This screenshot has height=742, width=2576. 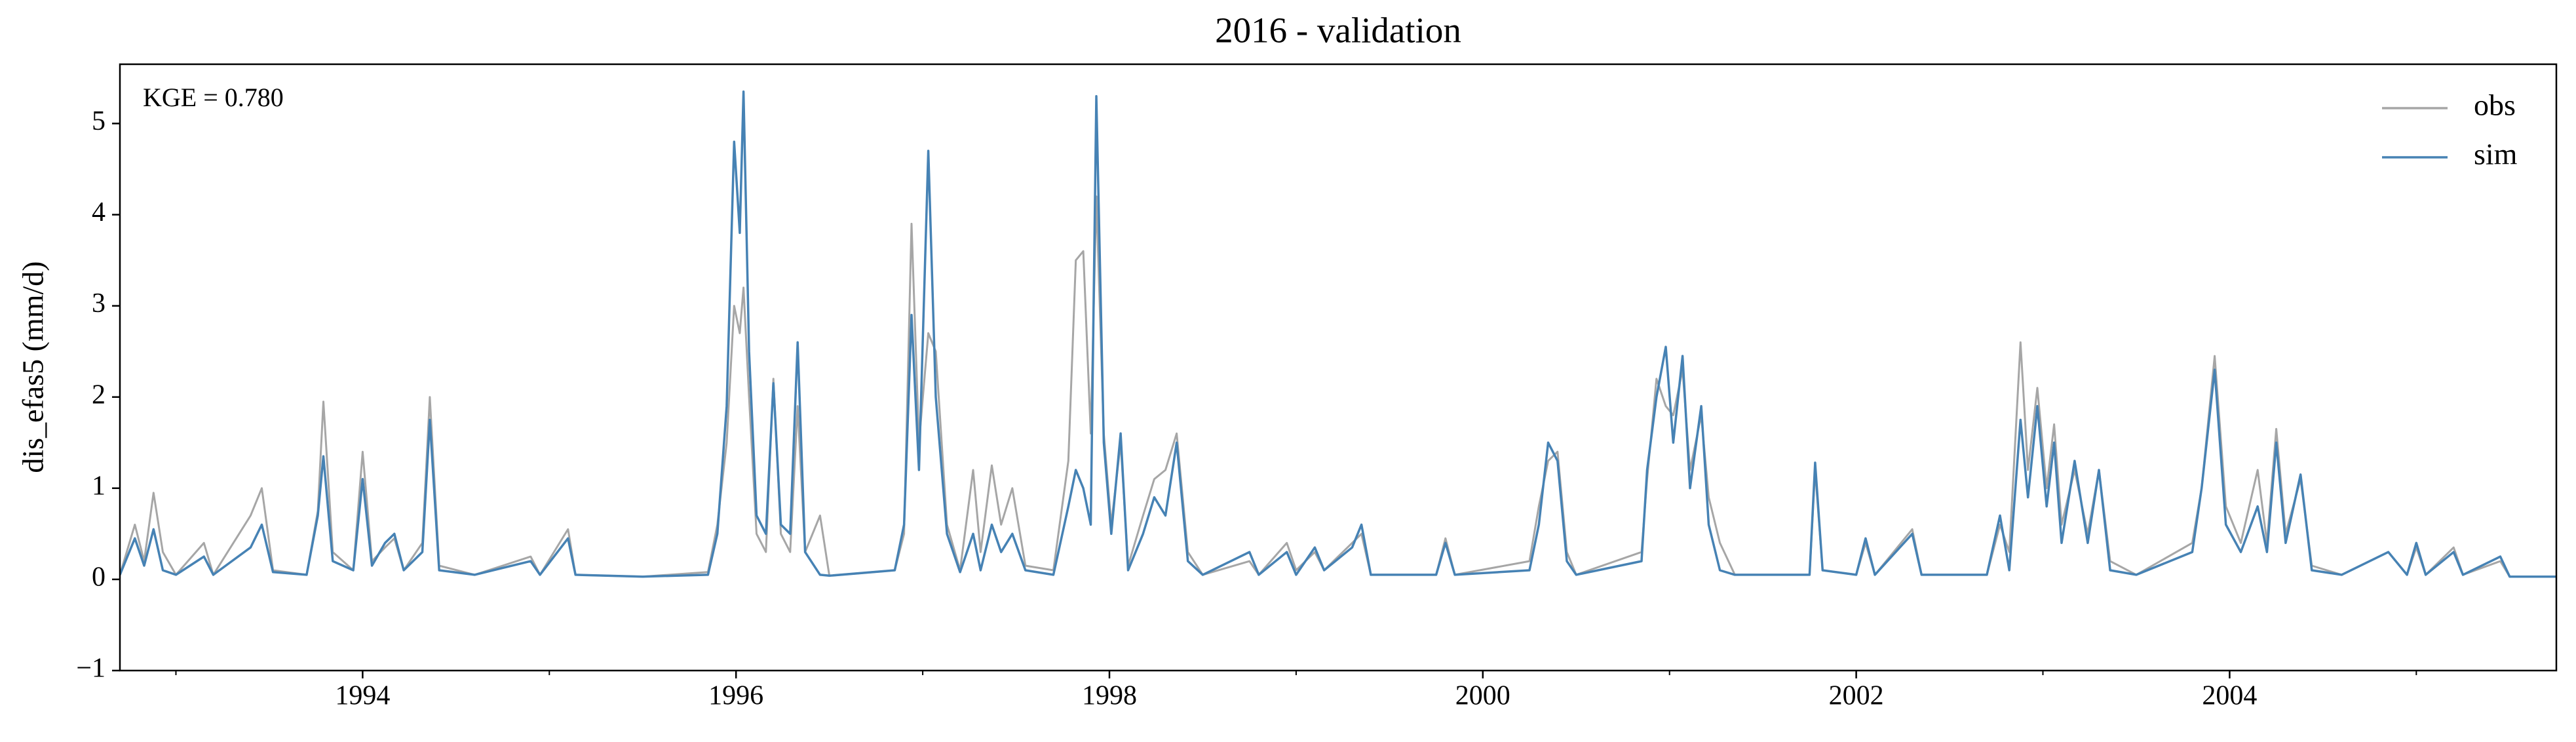 What do you see at coordinates (735, 696) in the screenshot?
I see `x-tick-label: 1996` at bounding box center [735, 696].